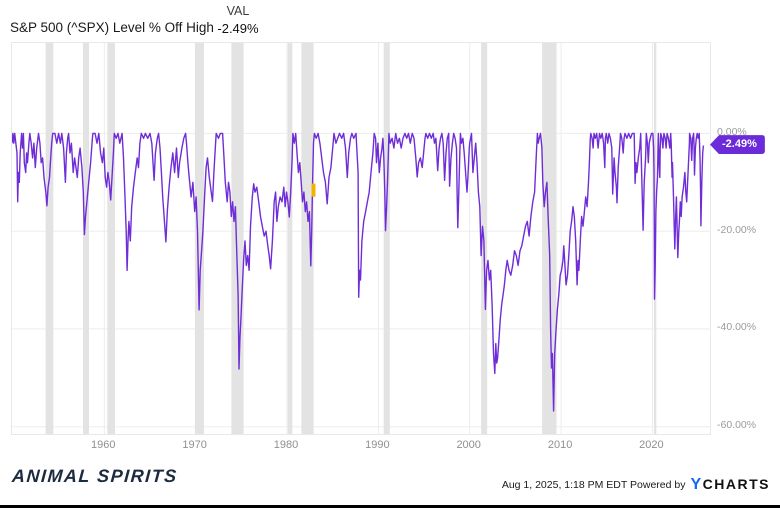  I want to click on ycharts-logo: YCHARTS, so click(730, 485).